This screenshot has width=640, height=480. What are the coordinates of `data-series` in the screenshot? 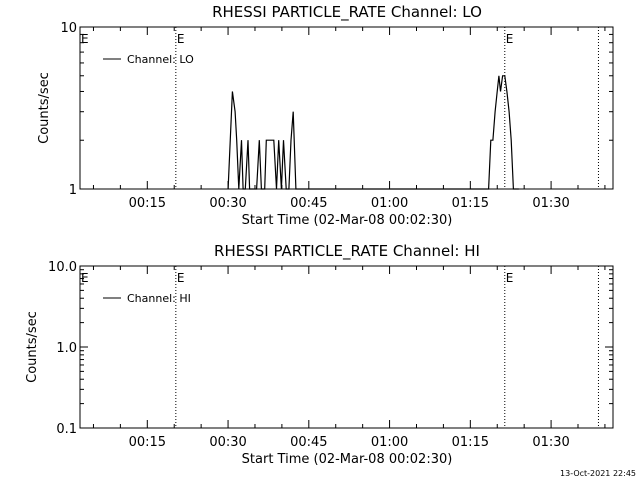 It's located at (373, 132).